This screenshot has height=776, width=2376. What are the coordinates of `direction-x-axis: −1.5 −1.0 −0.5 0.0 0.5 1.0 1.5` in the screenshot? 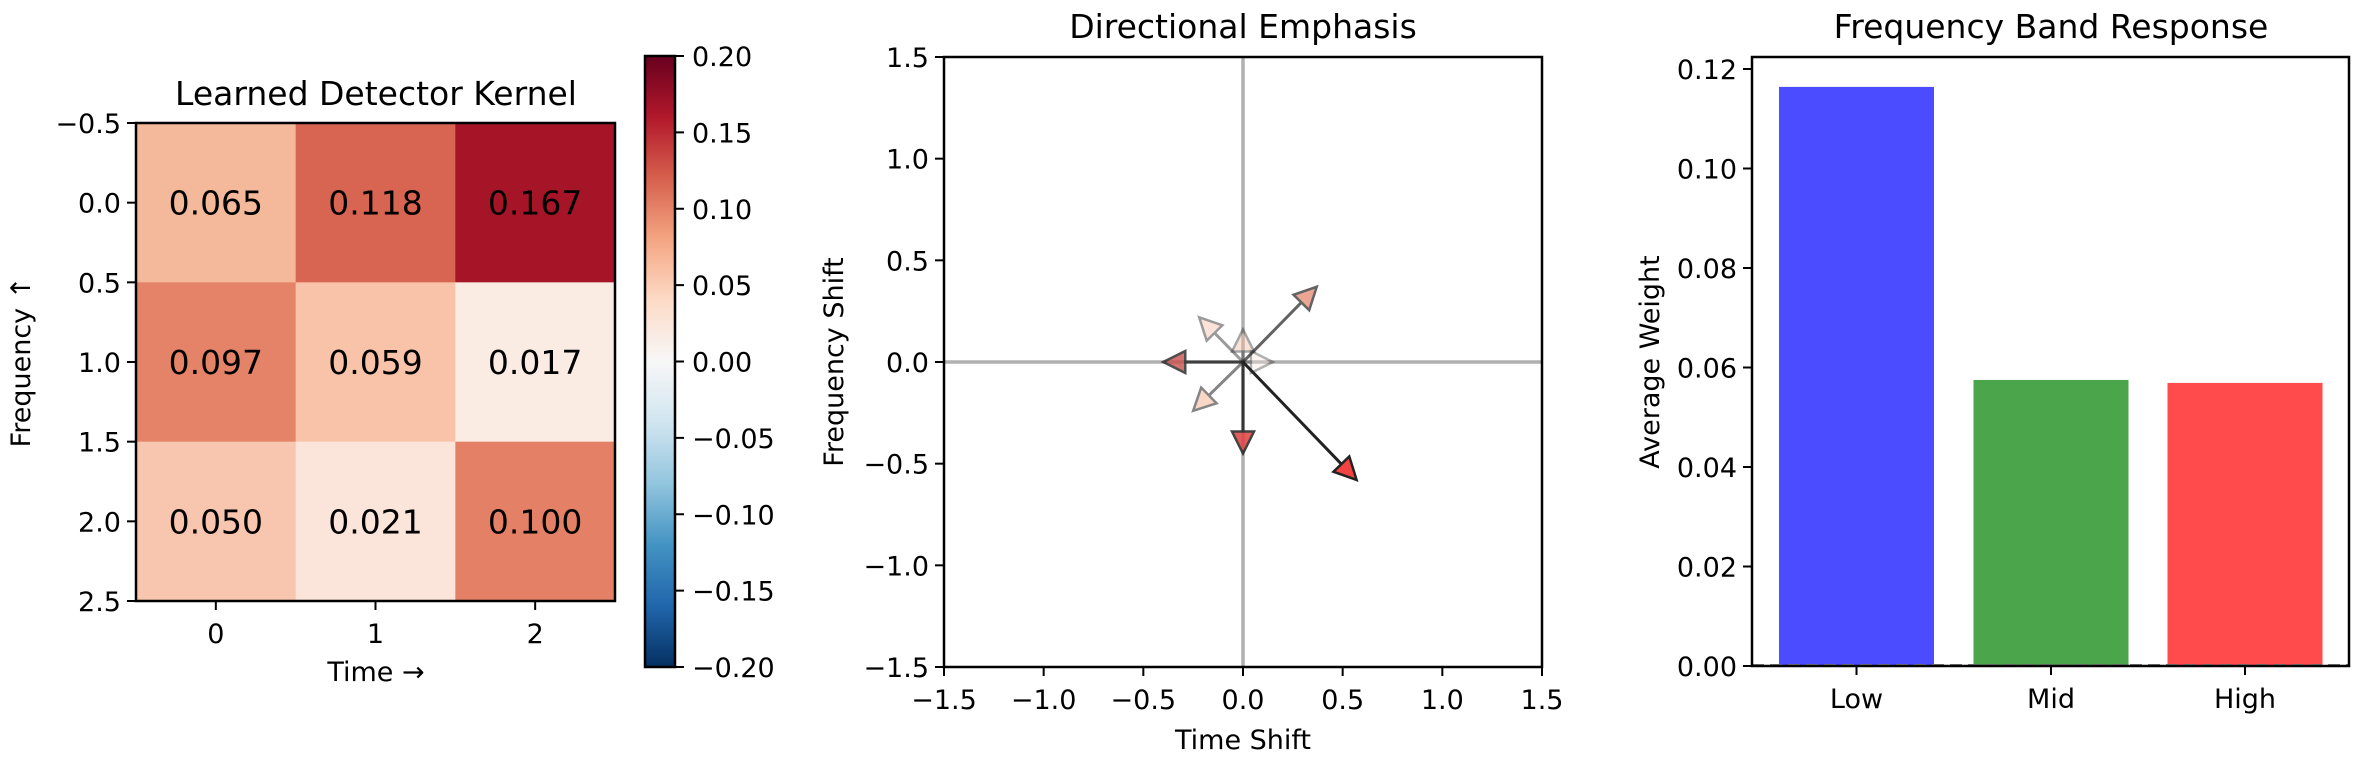 It's located at (1237, 691).